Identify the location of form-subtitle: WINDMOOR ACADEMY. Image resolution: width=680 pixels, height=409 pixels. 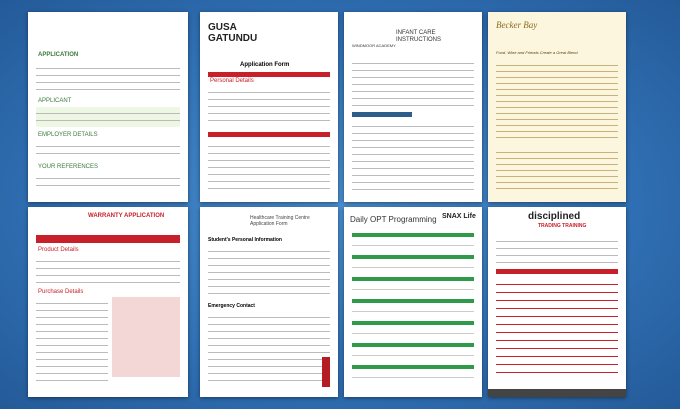
(374, 45).